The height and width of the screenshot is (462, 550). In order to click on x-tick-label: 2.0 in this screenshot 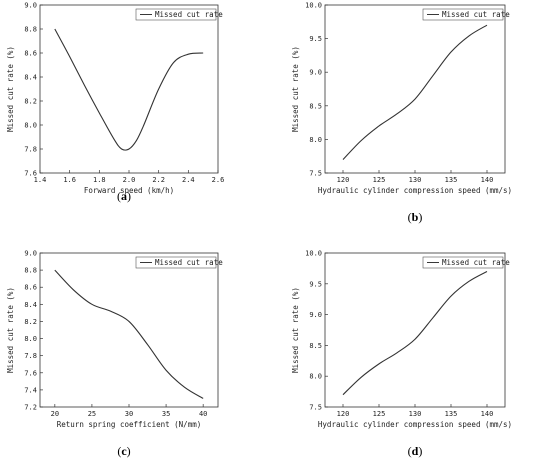, I will do `click(129, 180)`.